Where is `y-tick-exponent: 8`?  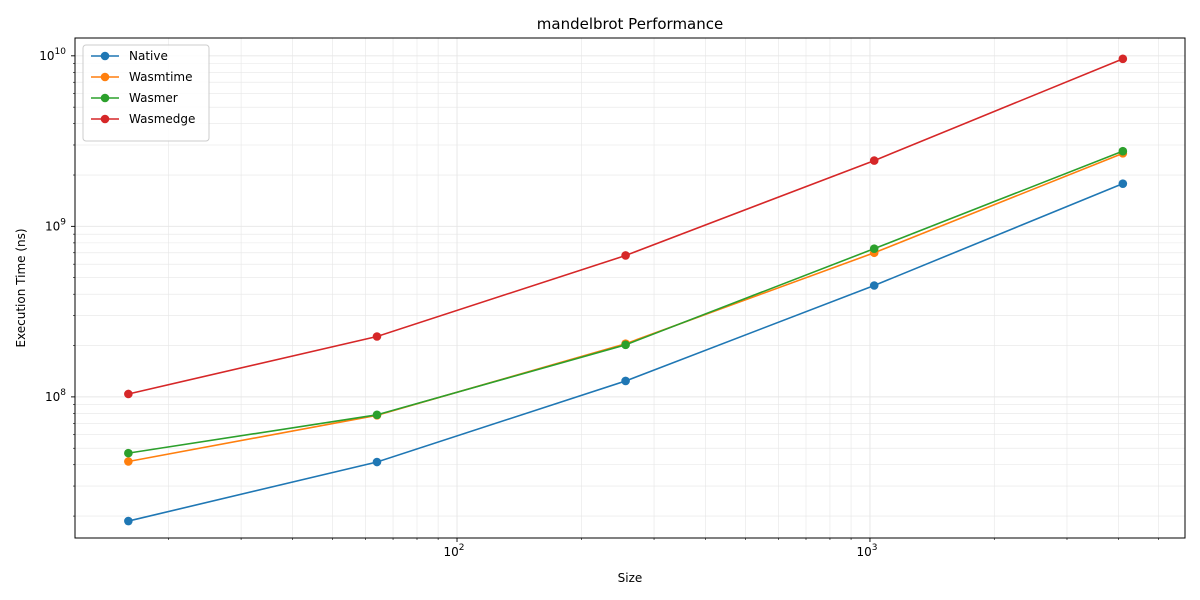 y-tick-exponent: 8 is located at coordinates (63, 393).